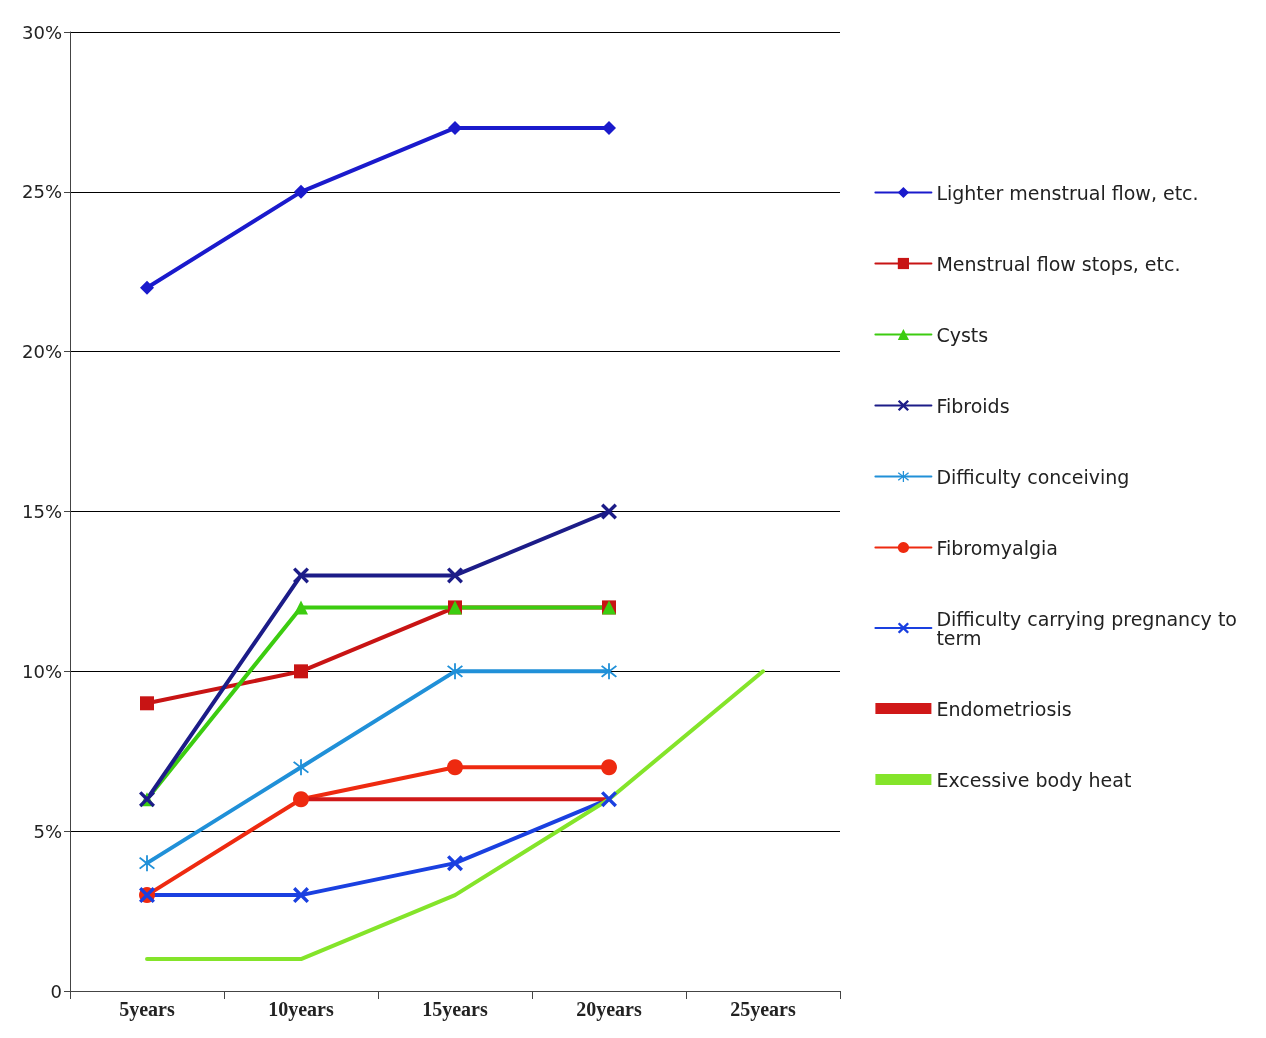  What do you see at coordinates (1067, 192) in the screenshot?
I see `legend-label: Lighter menstrual flow, etc.` at bounding box center [1067, 192].